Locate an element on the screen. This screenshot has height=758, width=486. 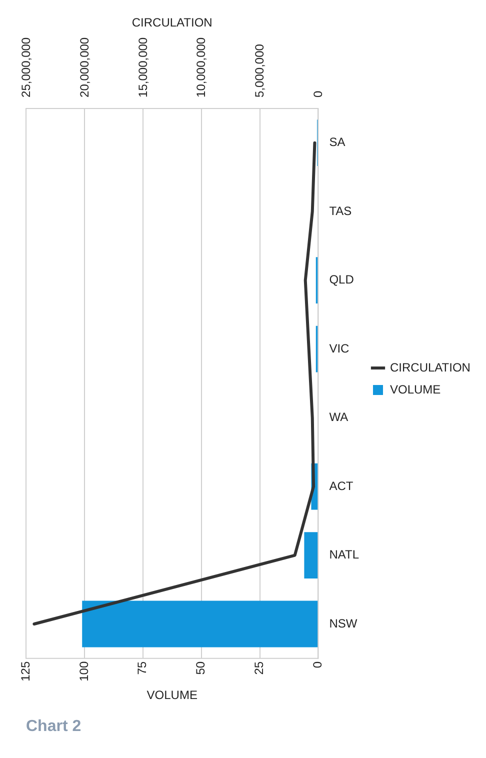
x-tick-label: 25 is located at coordinates (259, 668).